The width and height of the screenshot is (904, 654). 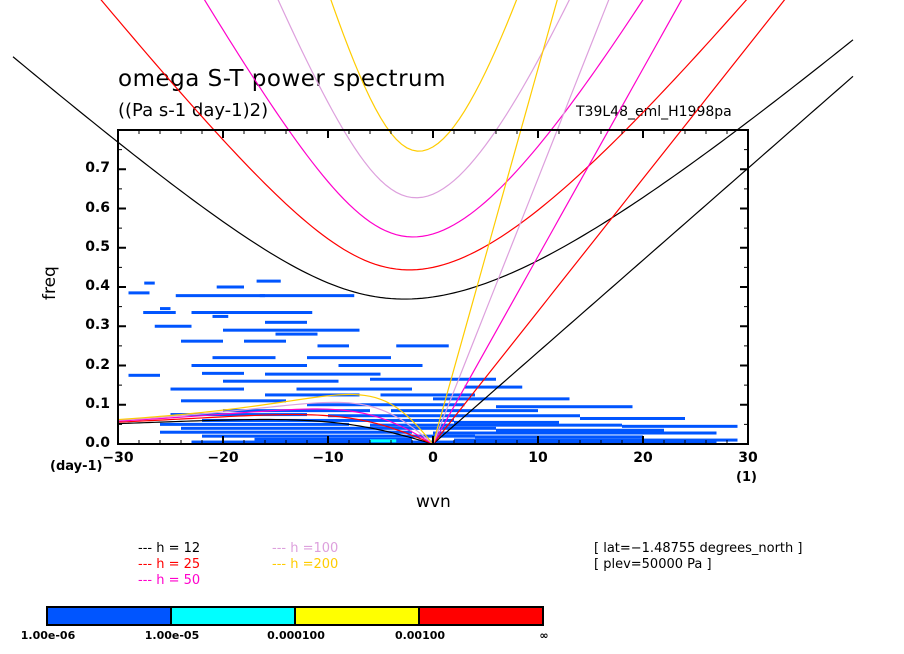 I want to click on kelvin-curve-h100, so click(x=521, y=222).